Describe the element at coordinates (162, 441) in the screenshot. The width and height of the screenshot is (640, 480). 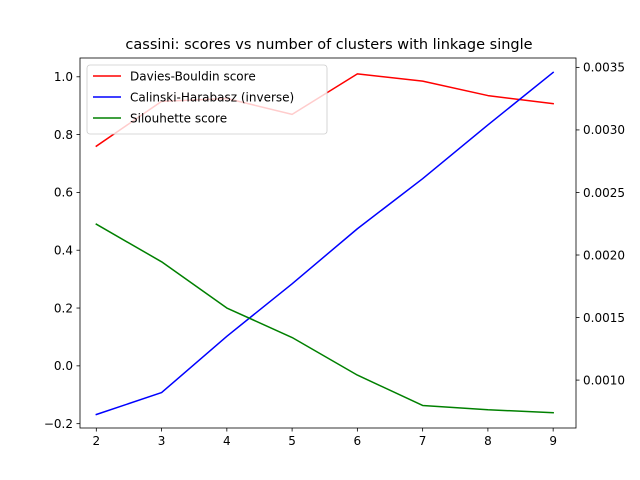
I see `x-tick-label: 3` at that location.